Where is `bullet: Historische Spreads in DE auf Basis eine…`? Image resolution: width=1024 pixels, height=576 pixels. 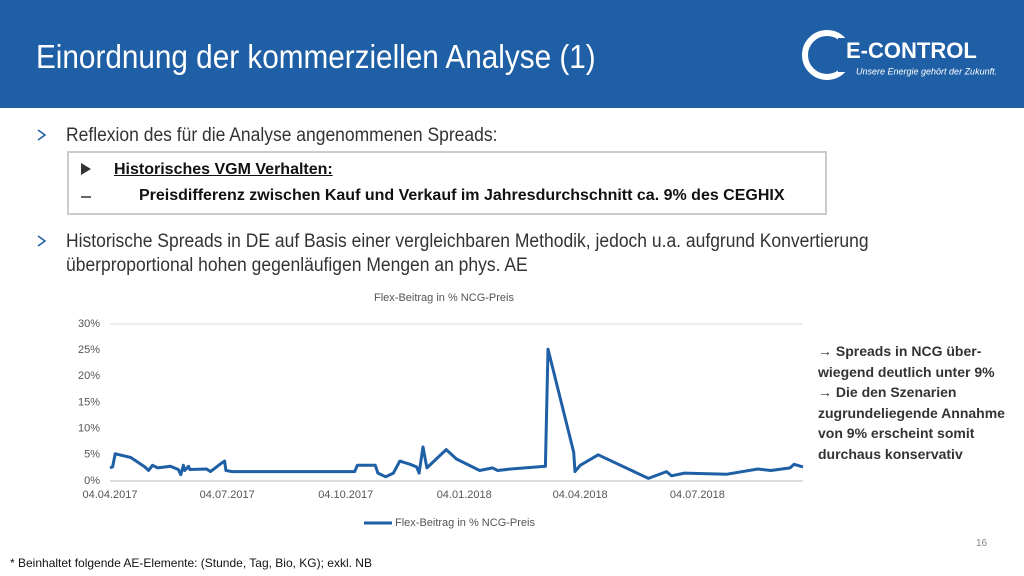 bullet: Historische Spreads in DE auf Basis eine… is located at coordinates (467, 253).